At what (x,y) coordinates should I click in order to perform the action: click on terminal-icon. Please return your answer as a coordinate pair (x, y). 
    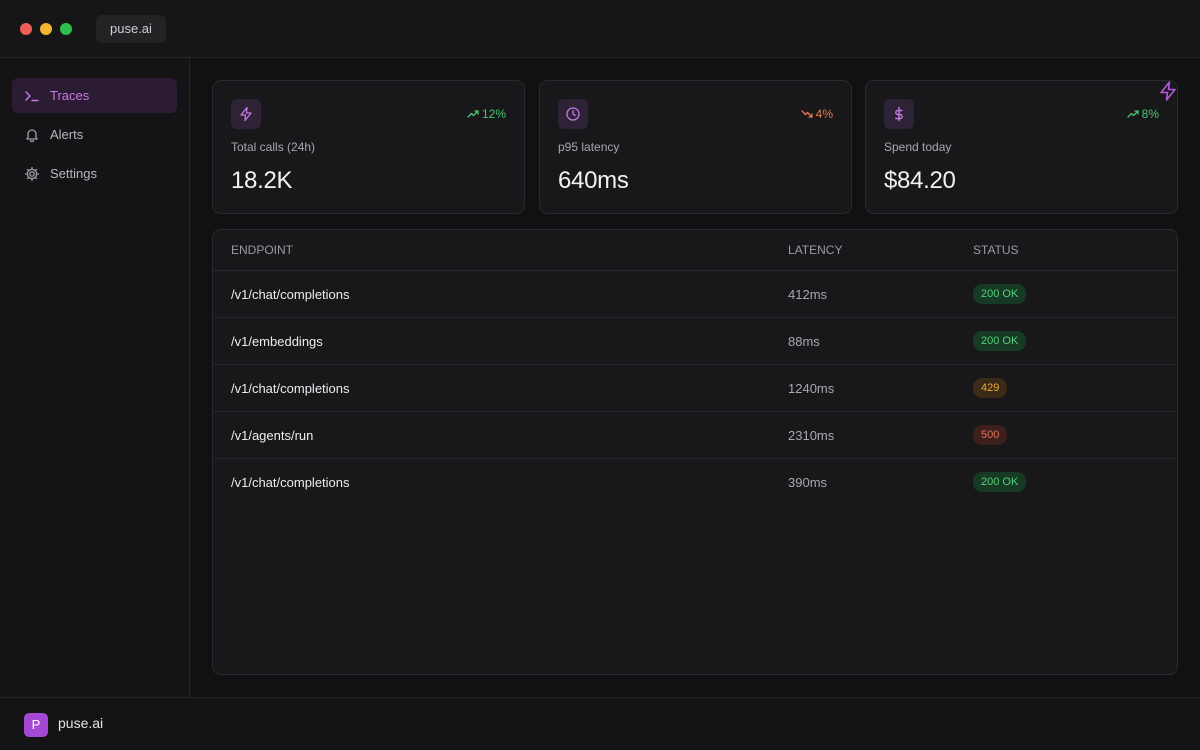
    Looking at the image, I should click on (32, 96).